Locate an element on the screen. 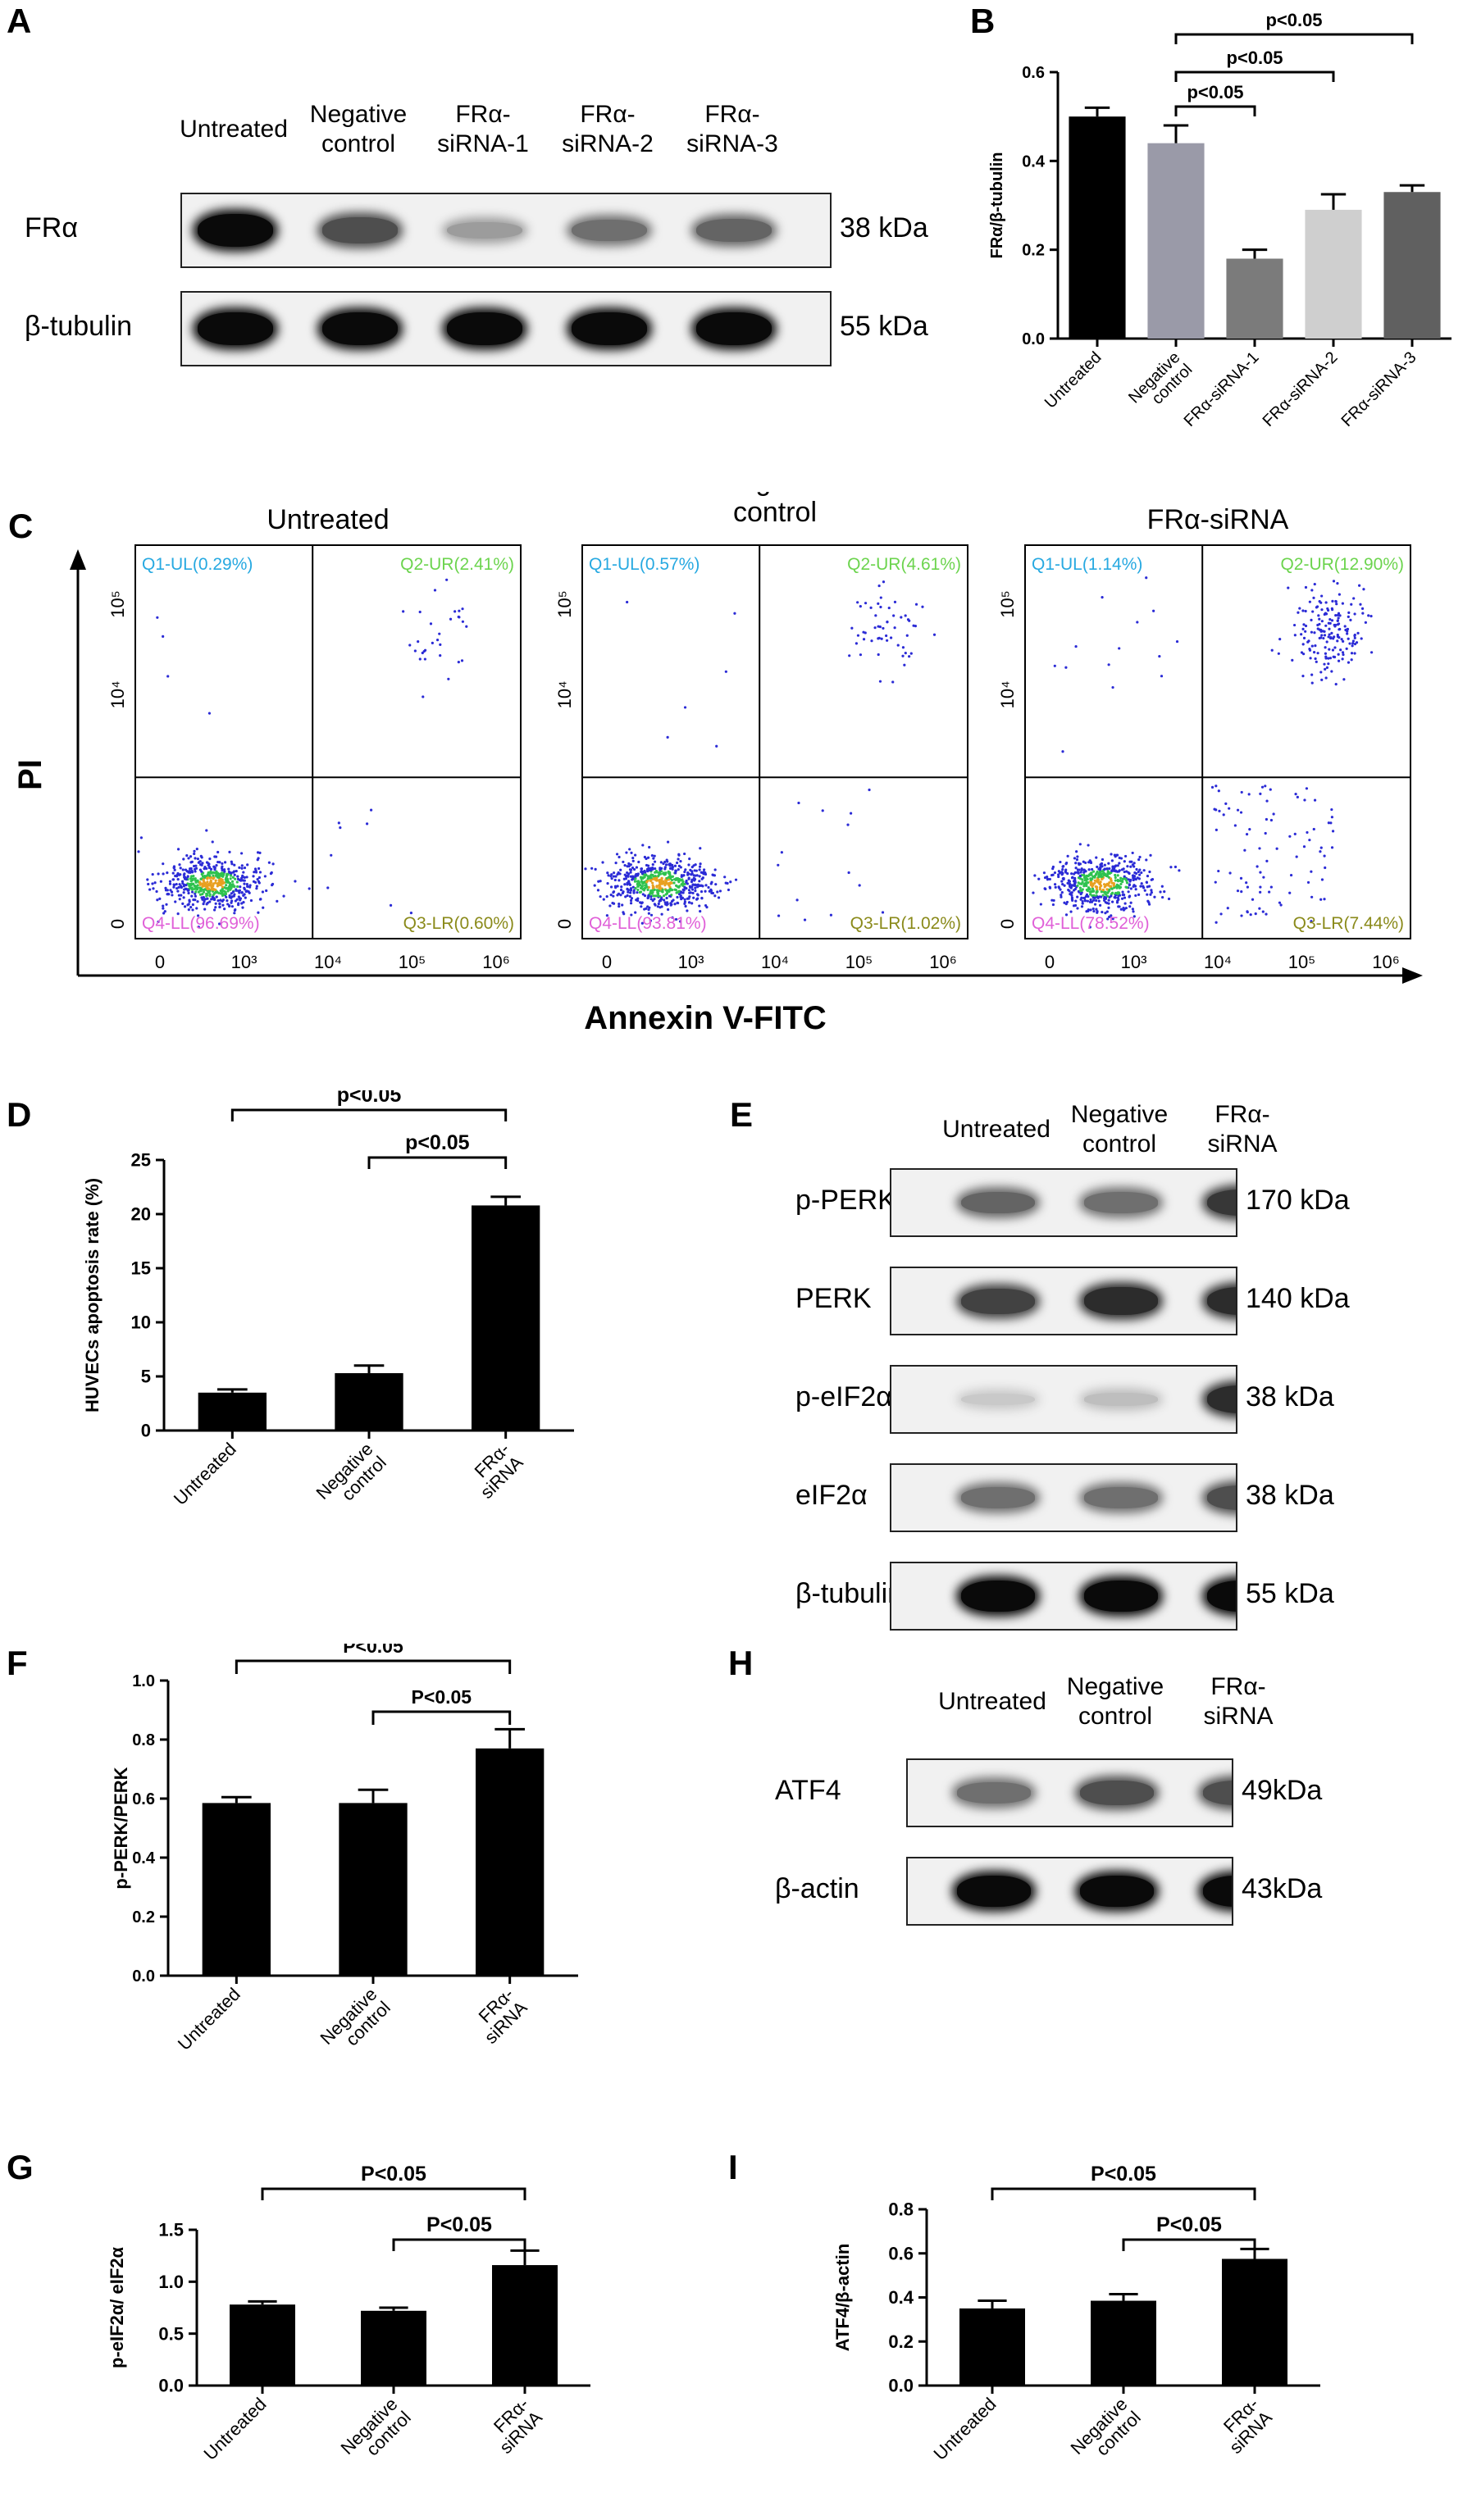 This screenshot has height=2520, width=1472. flow-y-tick: 10⁴ is located at coordinates (117, 694).